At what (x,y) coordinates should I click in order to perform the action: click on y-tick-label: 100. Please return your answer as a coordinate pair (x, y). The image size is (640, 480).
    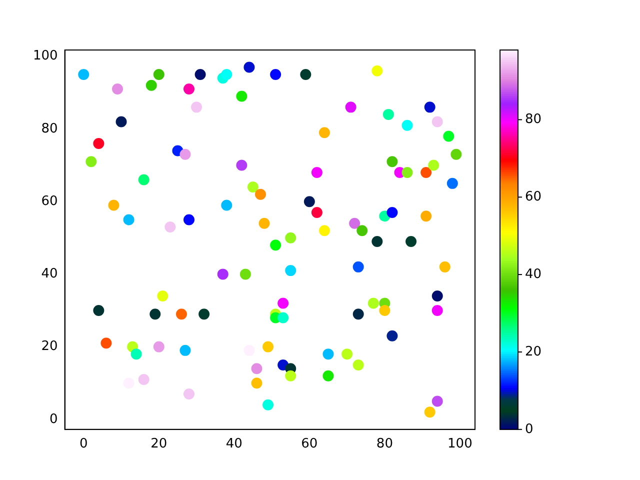
    Looking at the image, I should click on (45, 56).